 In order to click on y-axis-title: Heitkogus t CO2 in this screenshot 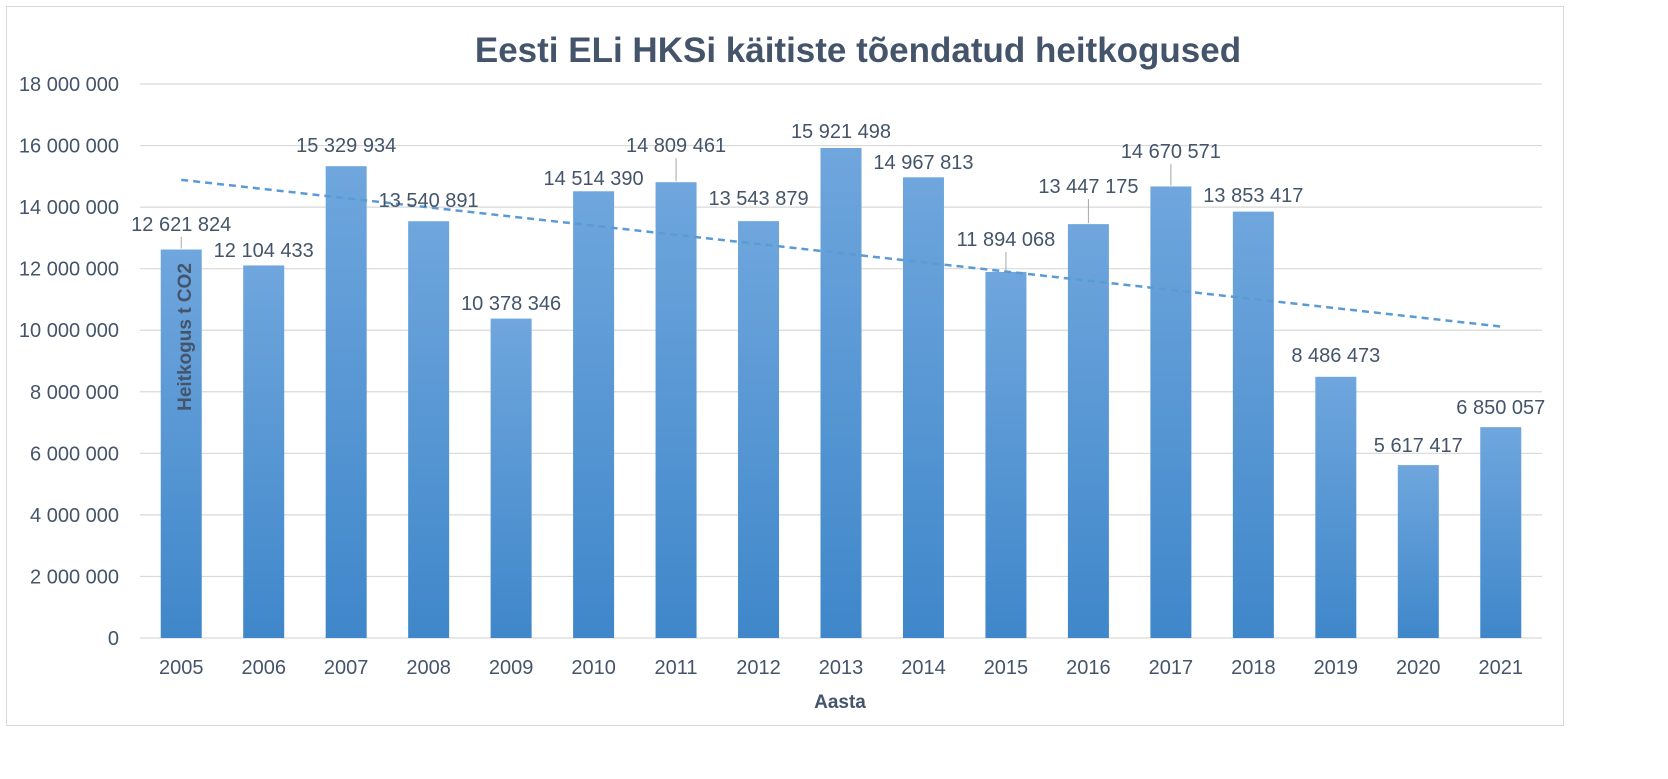, I will do `click(185, 337)`.